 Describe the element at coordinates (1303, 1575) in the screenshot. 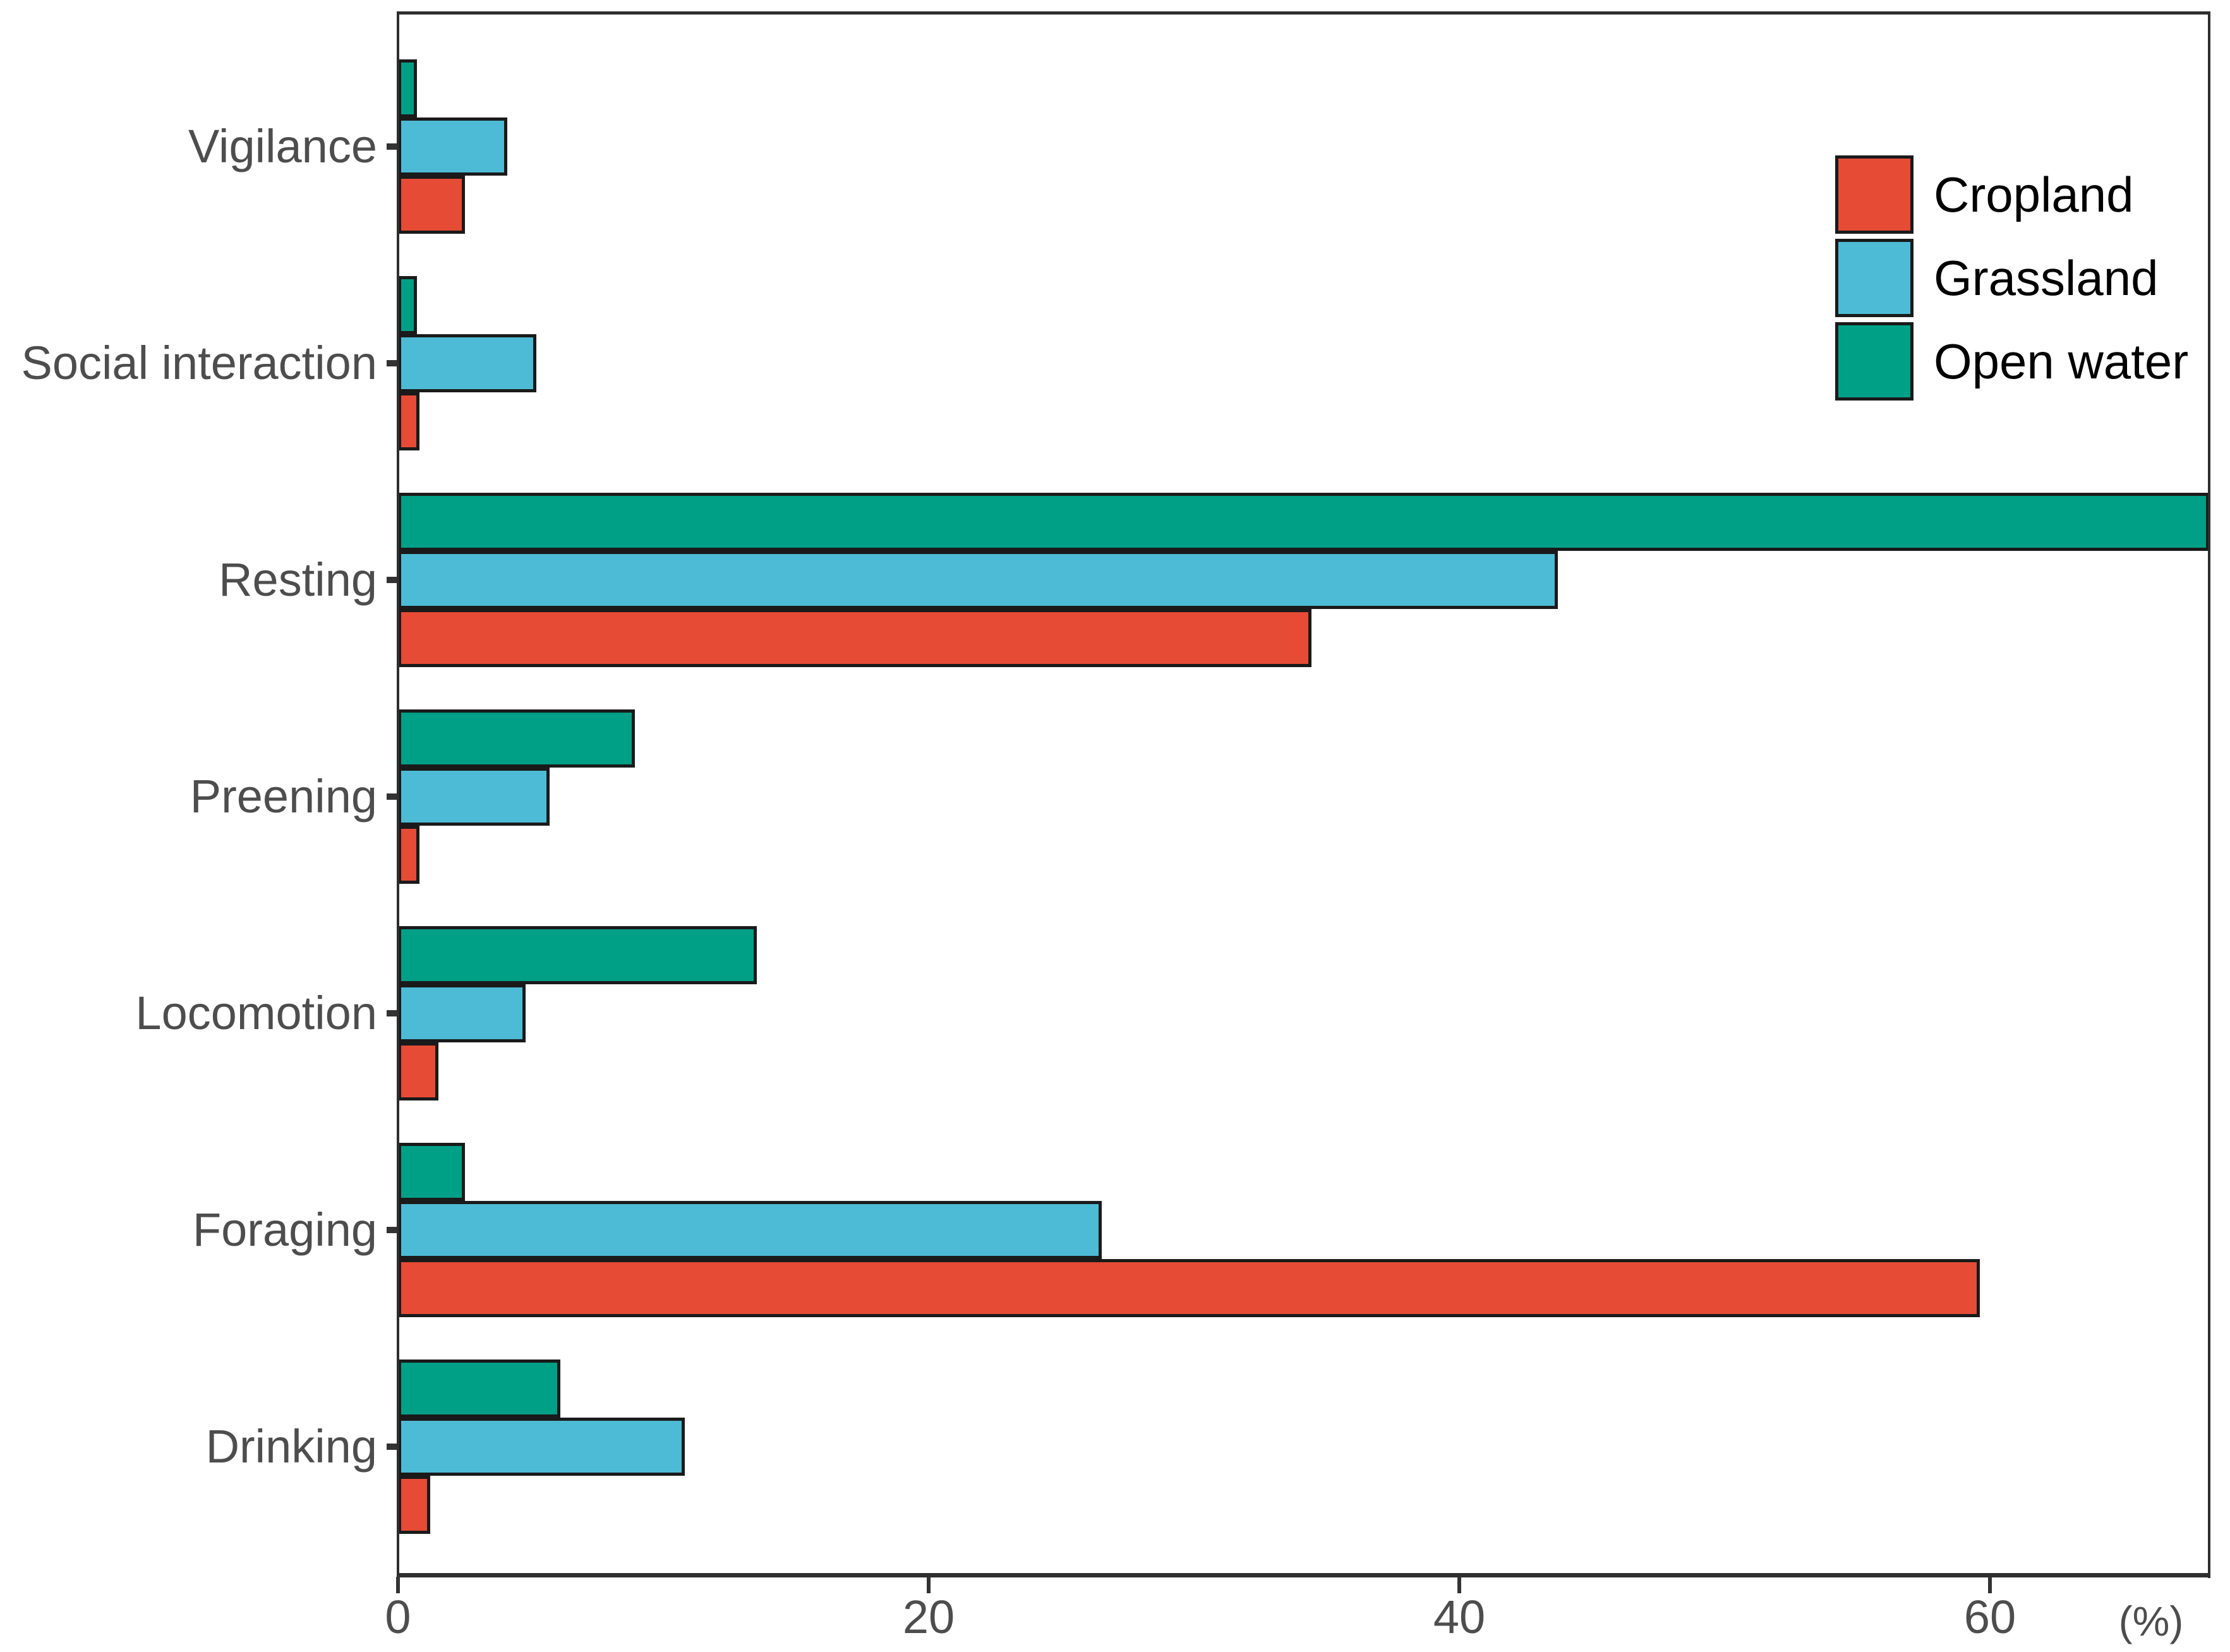

I see `panel-border-bottom` at that location.